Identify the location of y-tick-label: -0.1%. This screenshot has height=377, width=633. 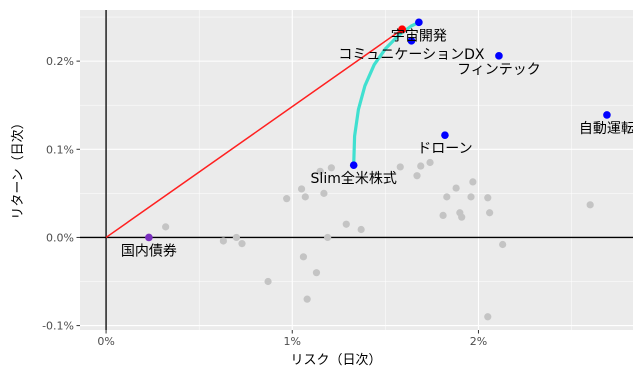
(58, 326).